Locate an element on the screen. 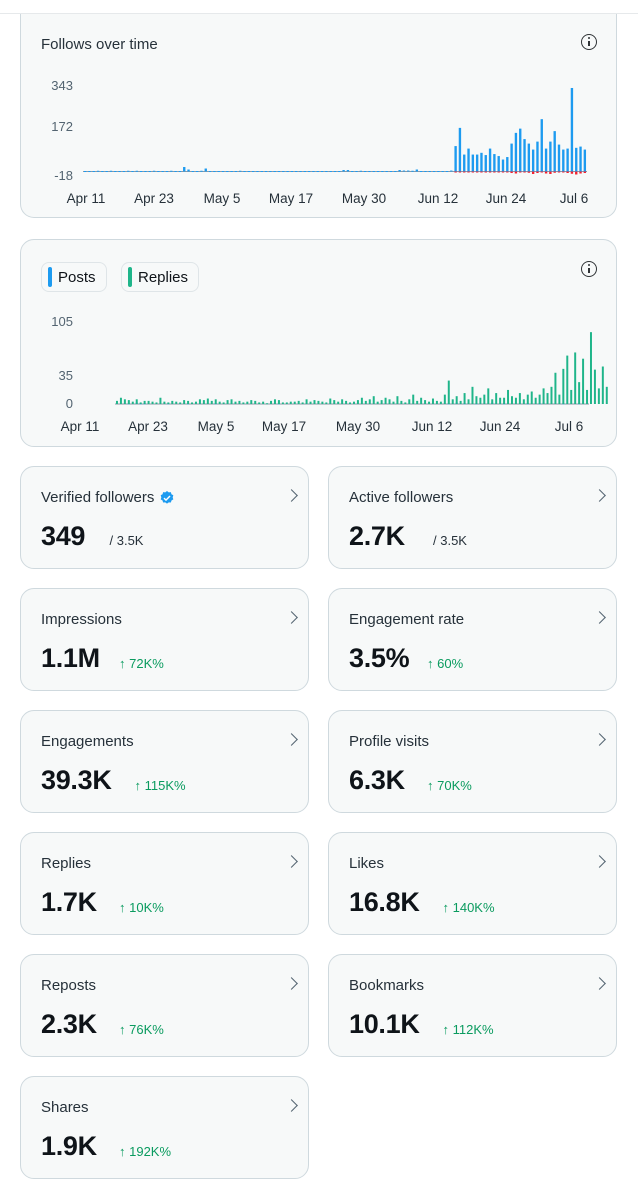 Image resolution: width=638 pixels, height=1200 pixels. stat-card-replies: Replies 1.7K ↑ 10K% is located at coordinates (164, 883).